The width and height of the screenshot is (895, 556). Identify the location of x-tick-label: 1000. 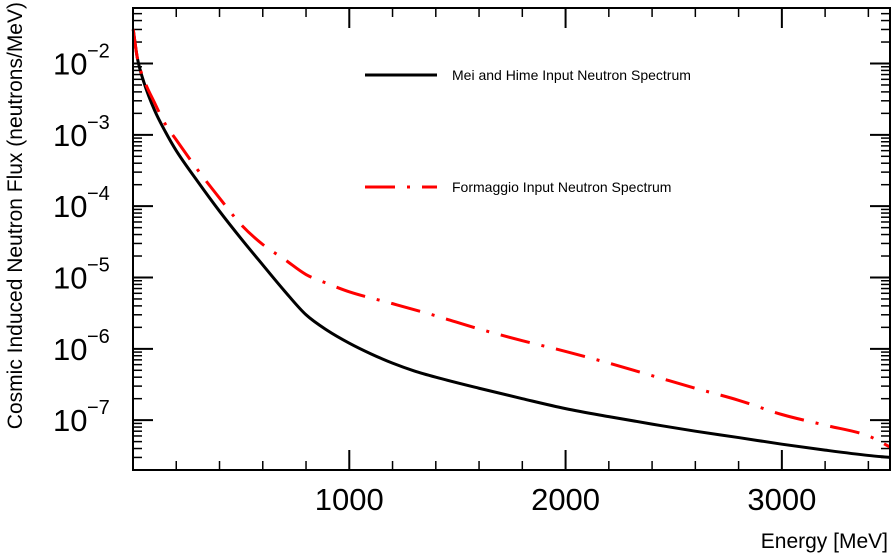
(349, 499).